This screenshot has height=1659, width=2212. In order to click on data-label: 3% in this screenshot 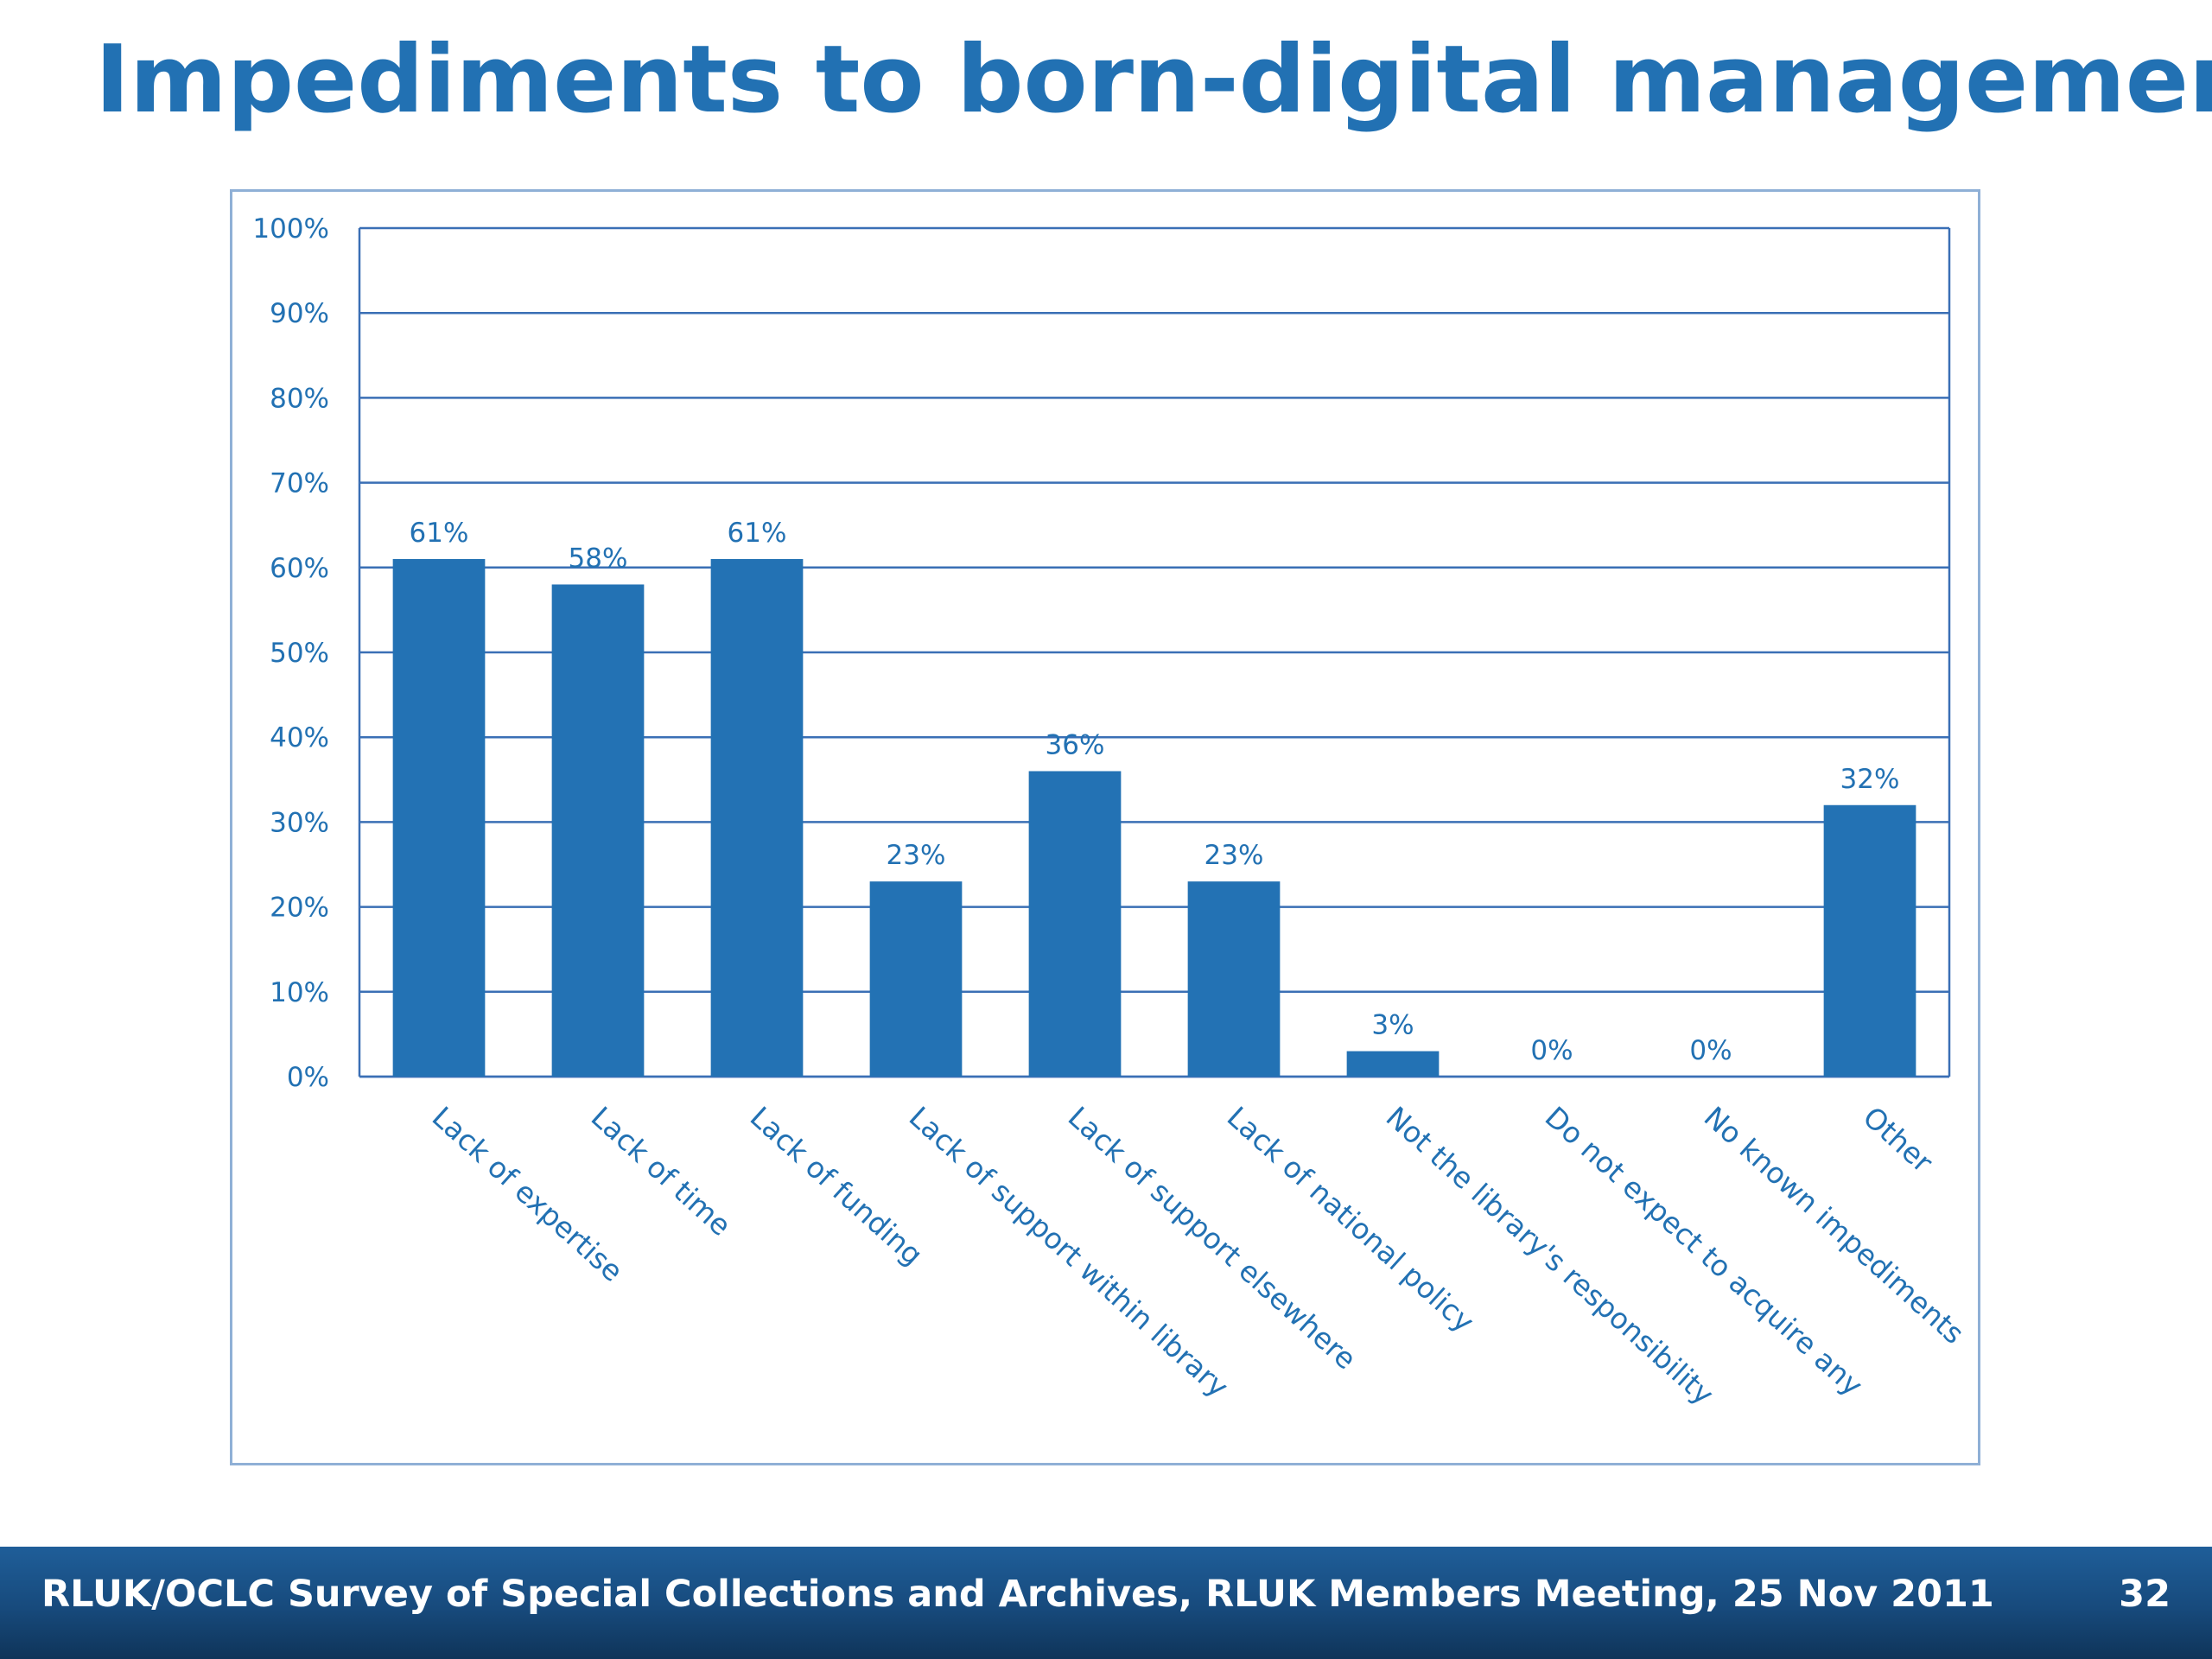, I will do `click(1392, 1025)`.